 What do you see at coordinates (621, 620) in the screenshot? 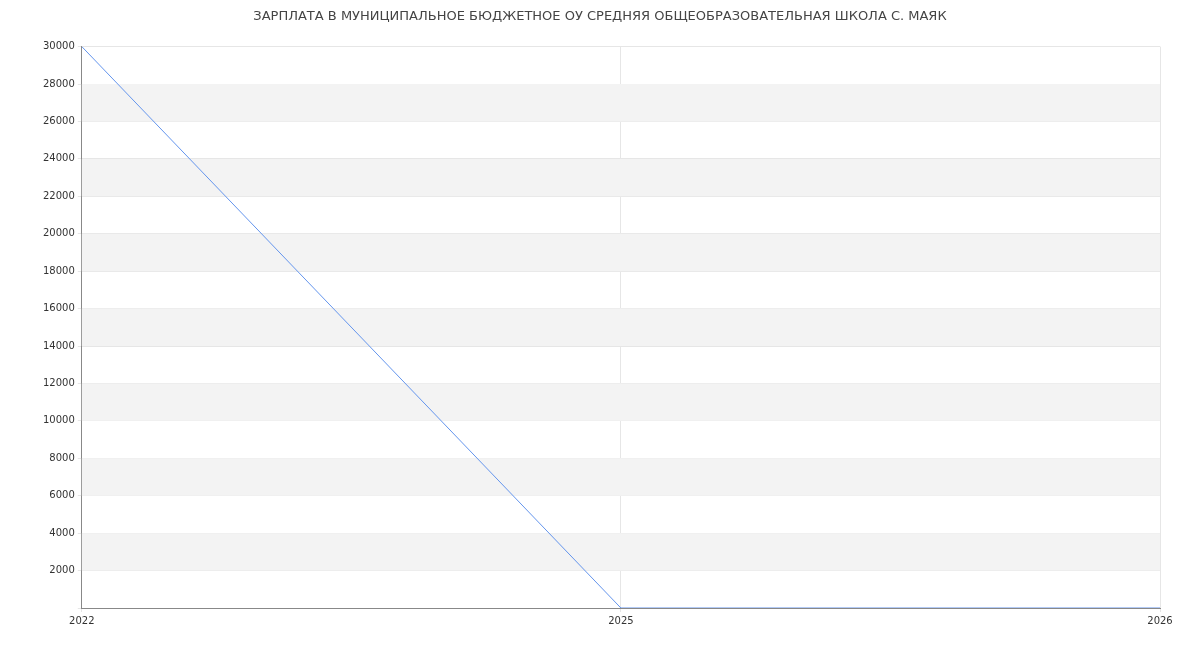
I see `x-tick-label: 2025` at bounding box center [621, 620].